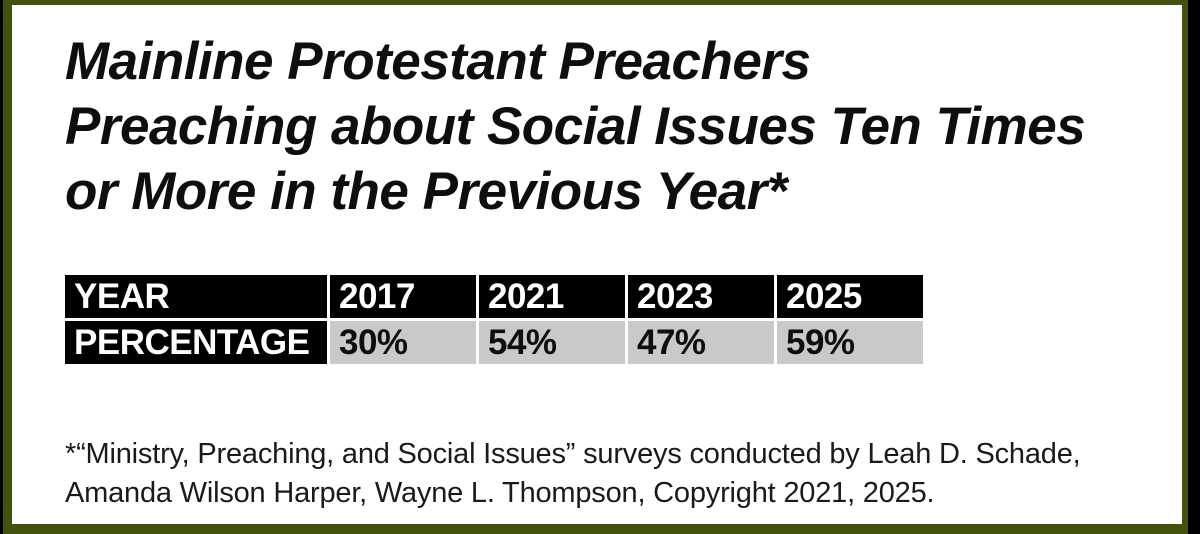 This screenshot has width=1200, height=534. Describe the element at coordinates (850, 296) in the screenshot. I see `table-header-year-2025: 2025` at that location.